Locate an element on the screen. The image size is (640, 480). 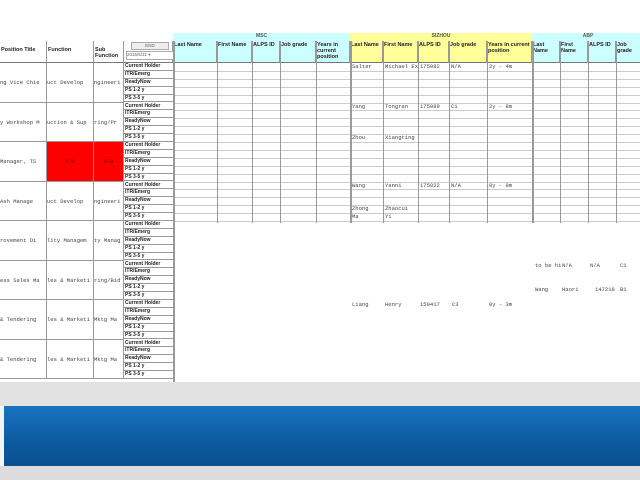
entry-cell: 175022 is located at coordinates (430, 185).